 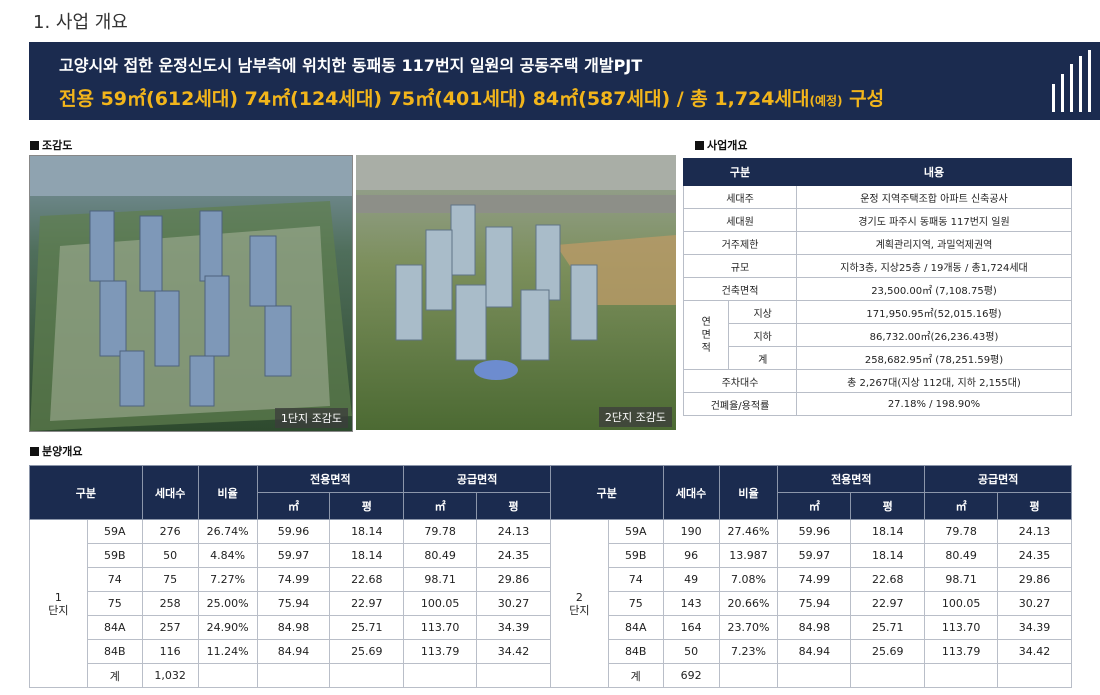 I want to click on sale-head-ratio: 비율, so click(x=748, y=492).